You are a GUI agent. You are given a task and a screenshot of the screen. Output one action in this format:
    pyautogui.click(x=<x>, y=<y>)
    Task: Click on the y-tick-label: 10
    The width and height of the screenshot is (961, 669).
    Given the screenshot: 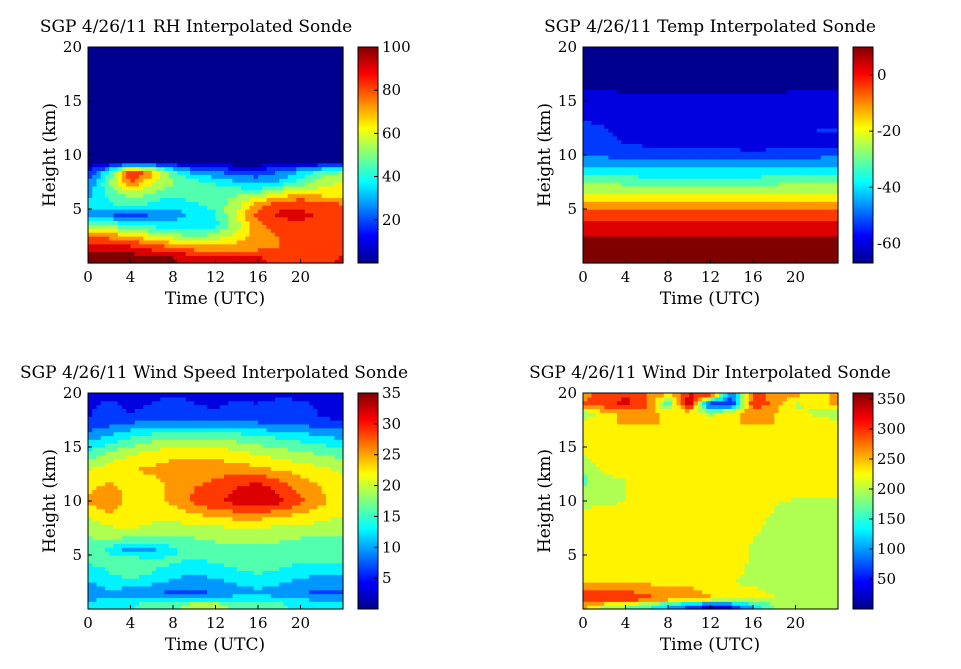 What is the action you would take?
    pyautogui.click(x=72, y=155)
    